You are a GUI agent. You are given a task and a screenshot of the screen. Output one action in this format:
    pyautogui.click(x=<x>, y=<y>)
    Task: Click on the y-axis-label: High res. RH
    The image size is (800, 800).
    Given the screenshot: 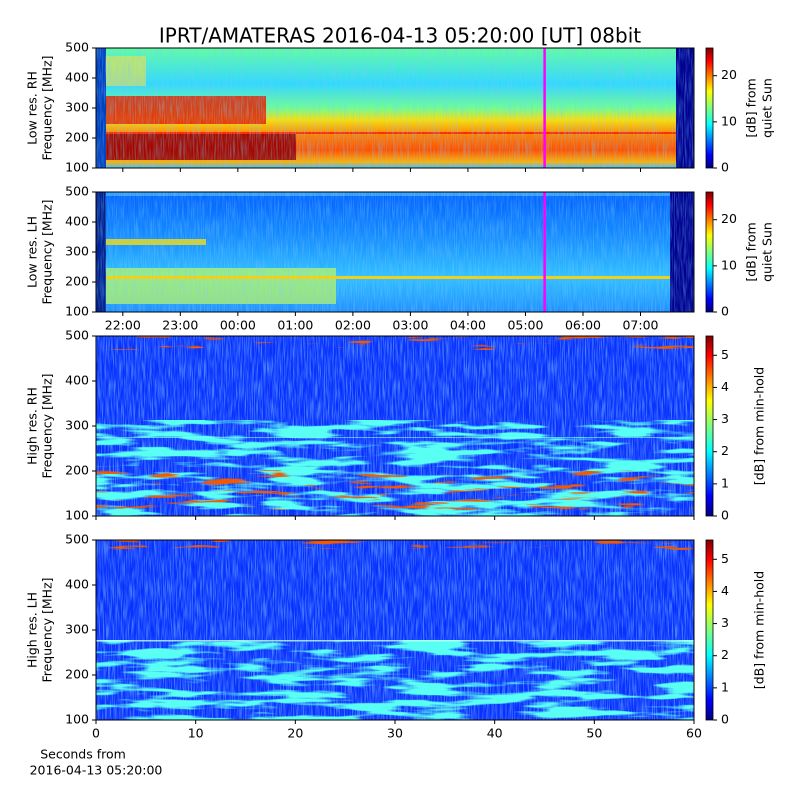 What is the action you would take?
    pyautogui.click(x=32, y=426)
    